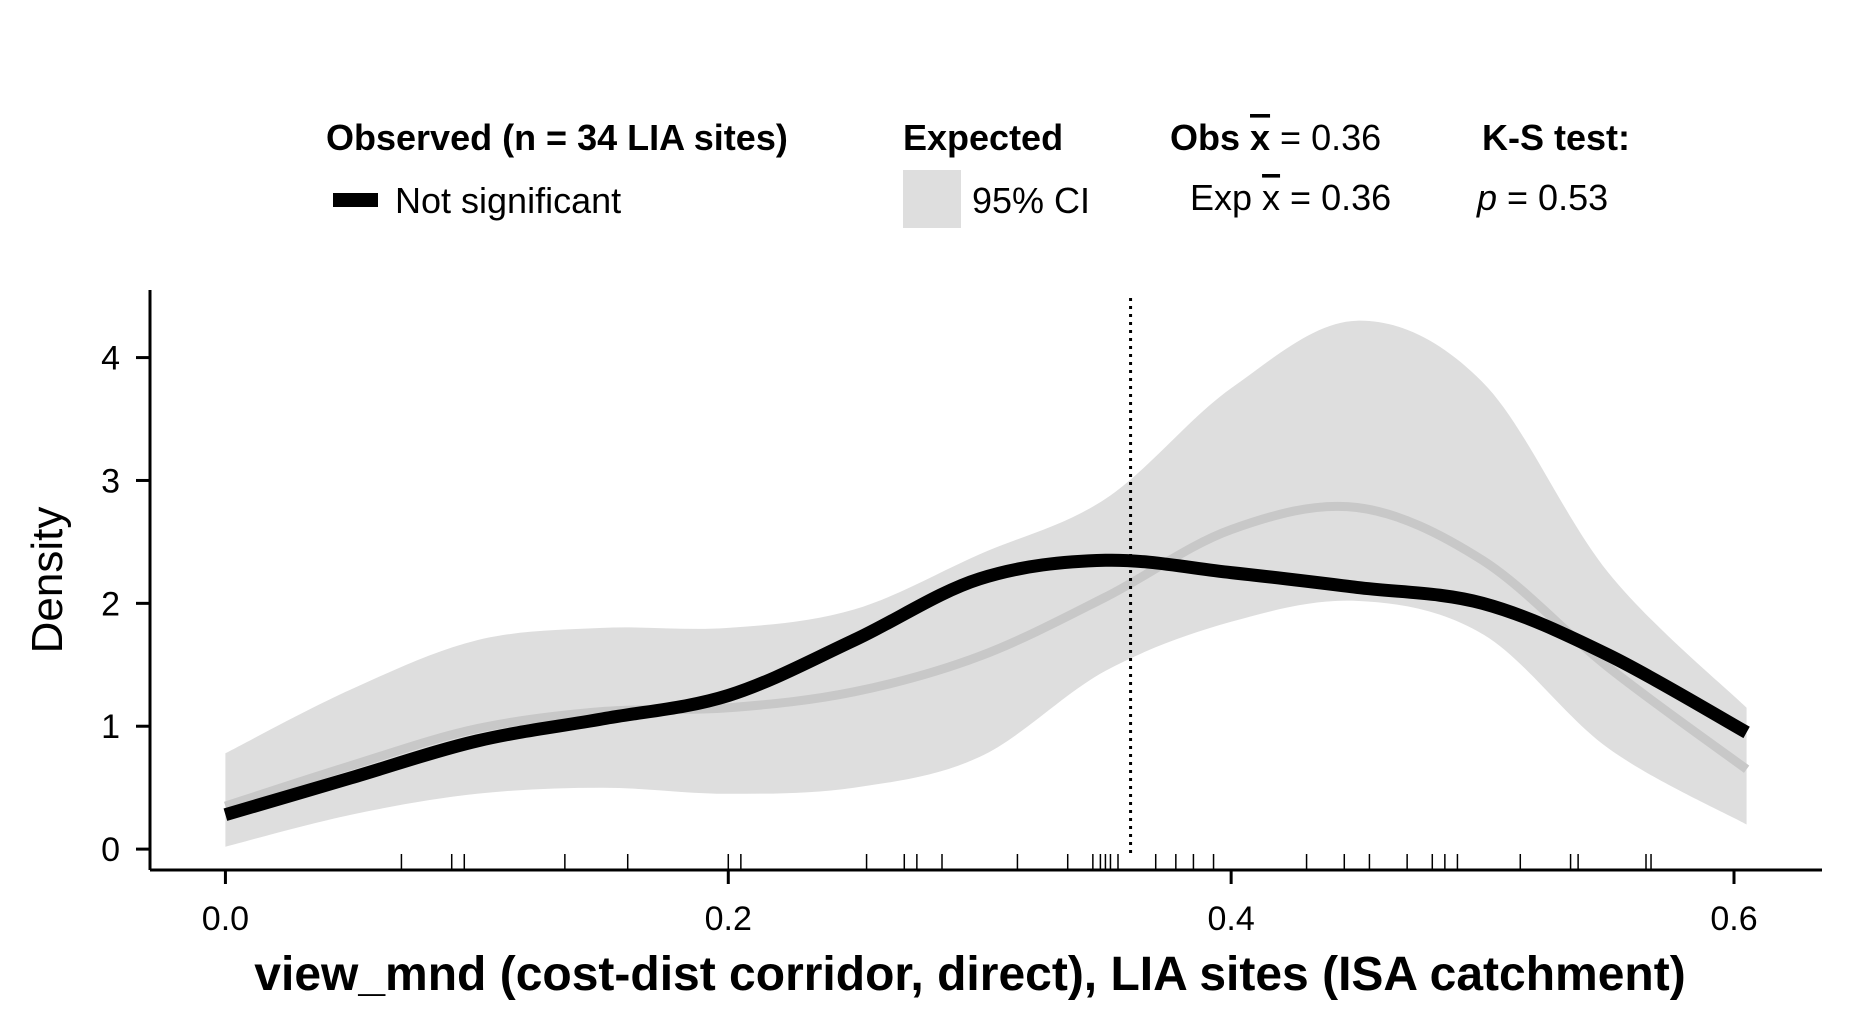  I want to click on obs-mean-prefix: Obs, so click(1210, 137).